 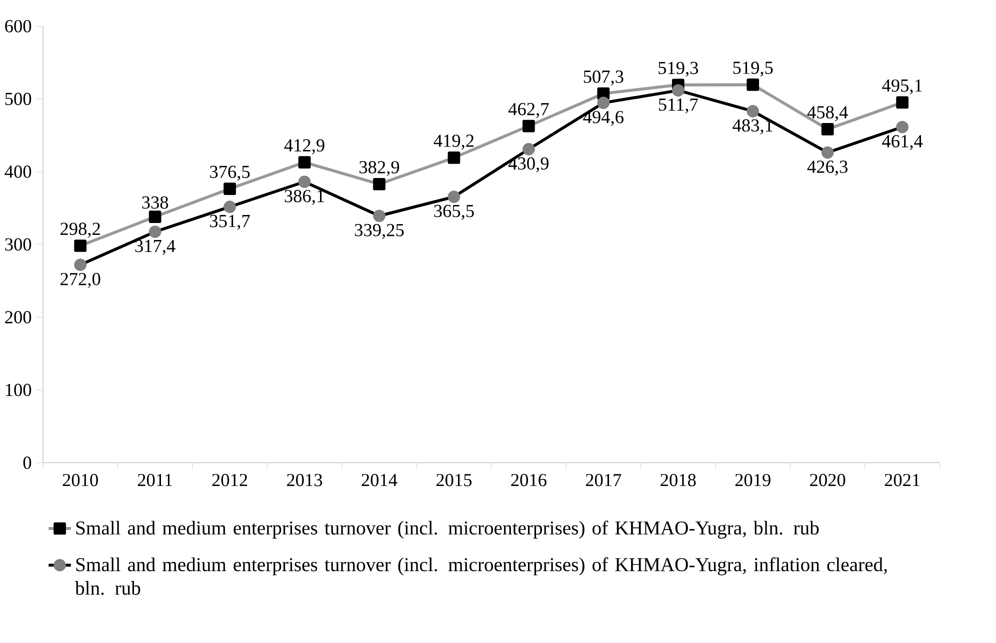 What do you see at coordinates (752, 126) in the screenshot?
I see `data-label: 483,1` at bounding box center [752, 126].